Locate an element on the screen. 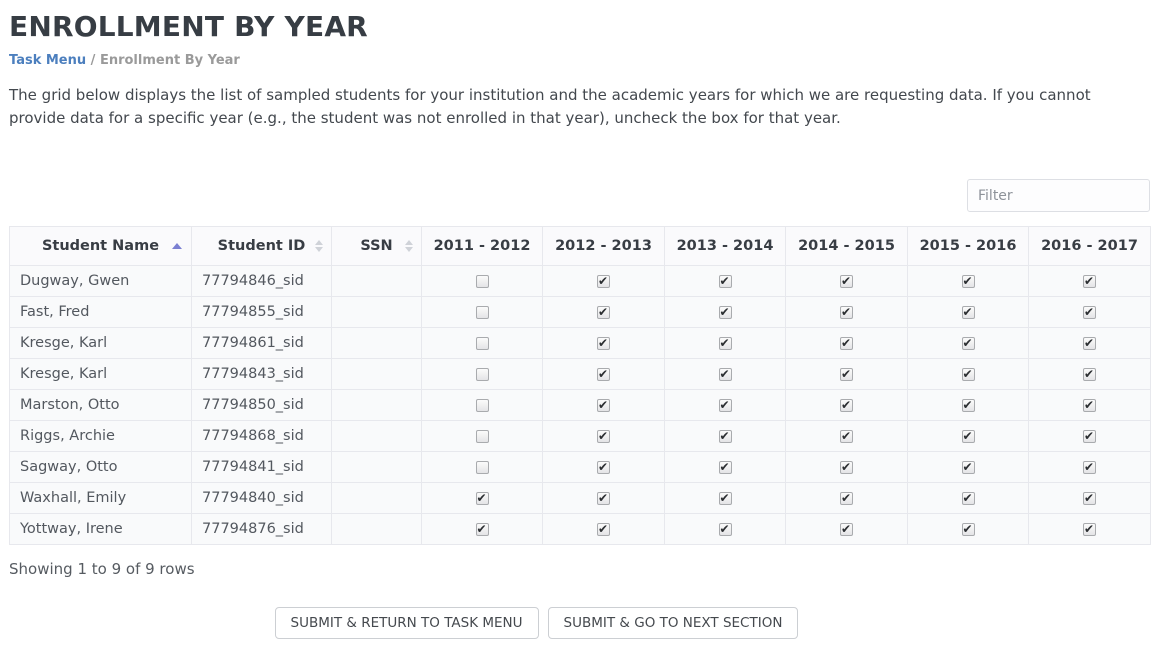  column-header-2013-2014: 2013 - 2014 is located at coordinates (725, 246).